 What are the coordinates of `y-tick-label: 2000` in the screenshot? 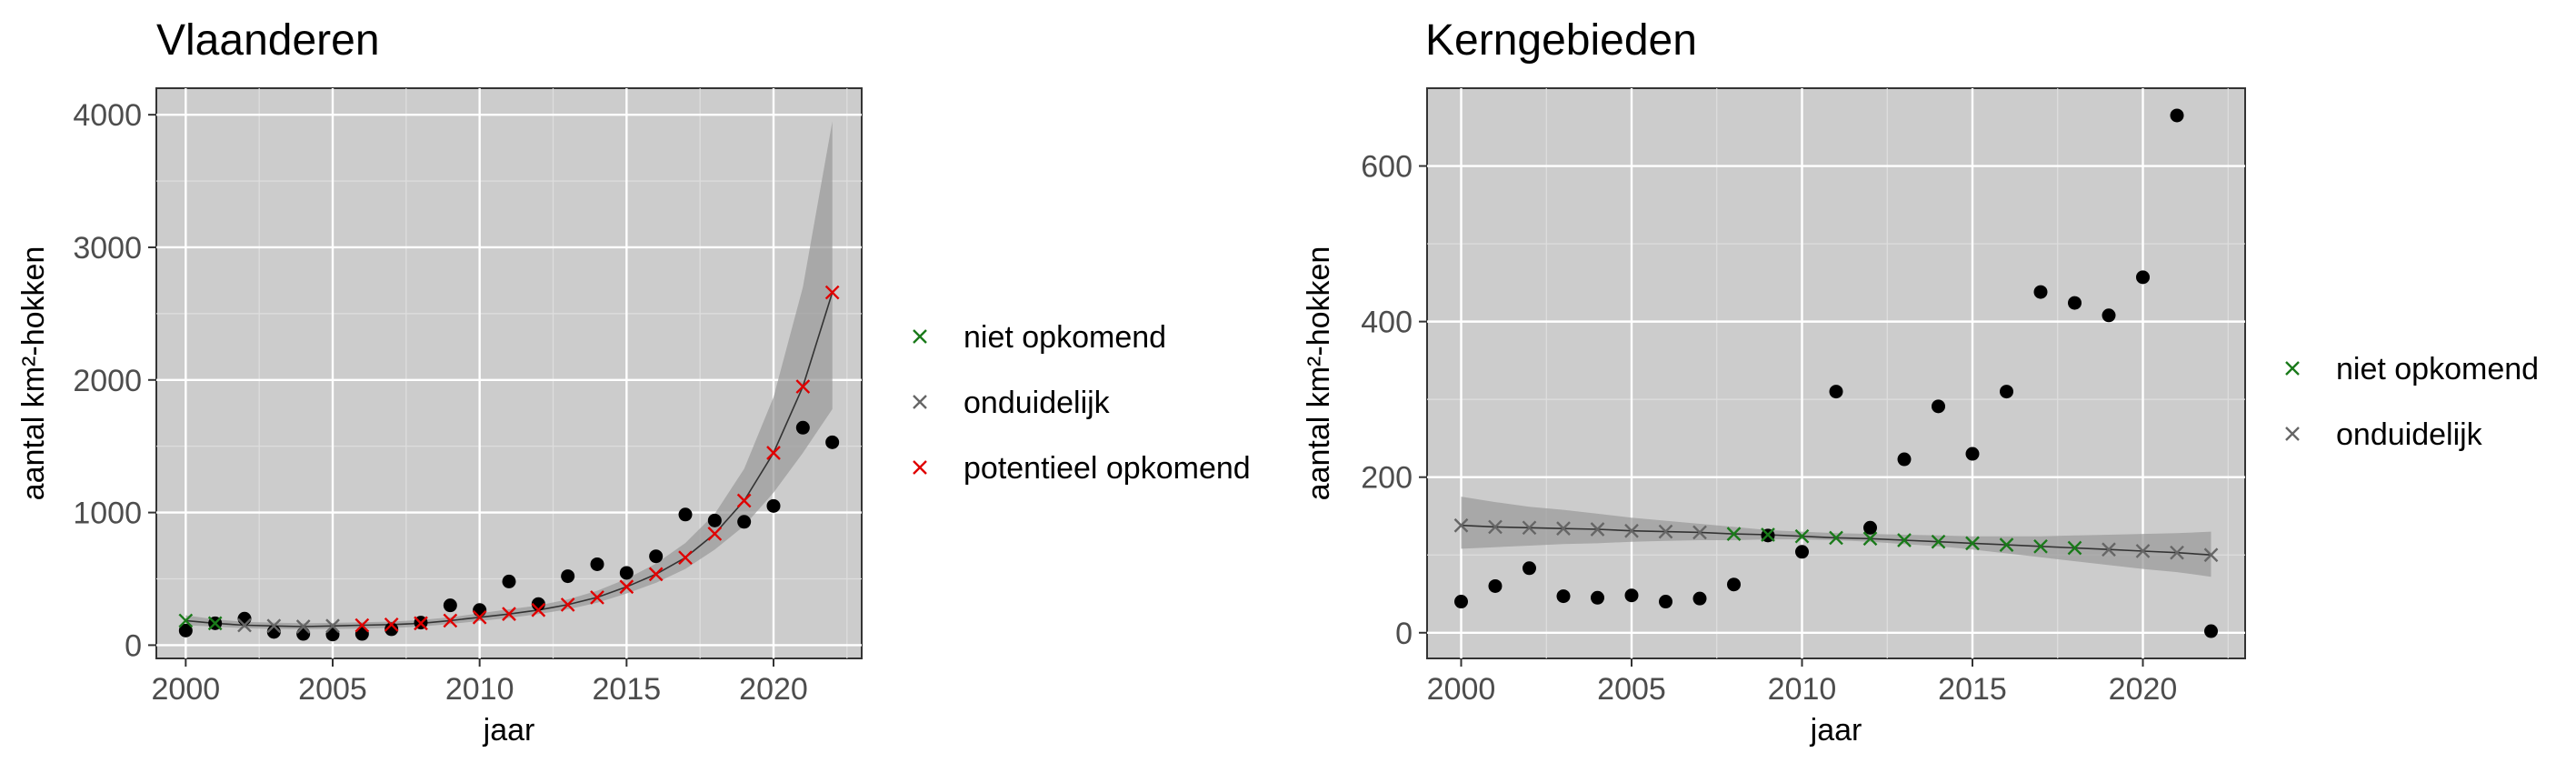 It's located at (107, 381).